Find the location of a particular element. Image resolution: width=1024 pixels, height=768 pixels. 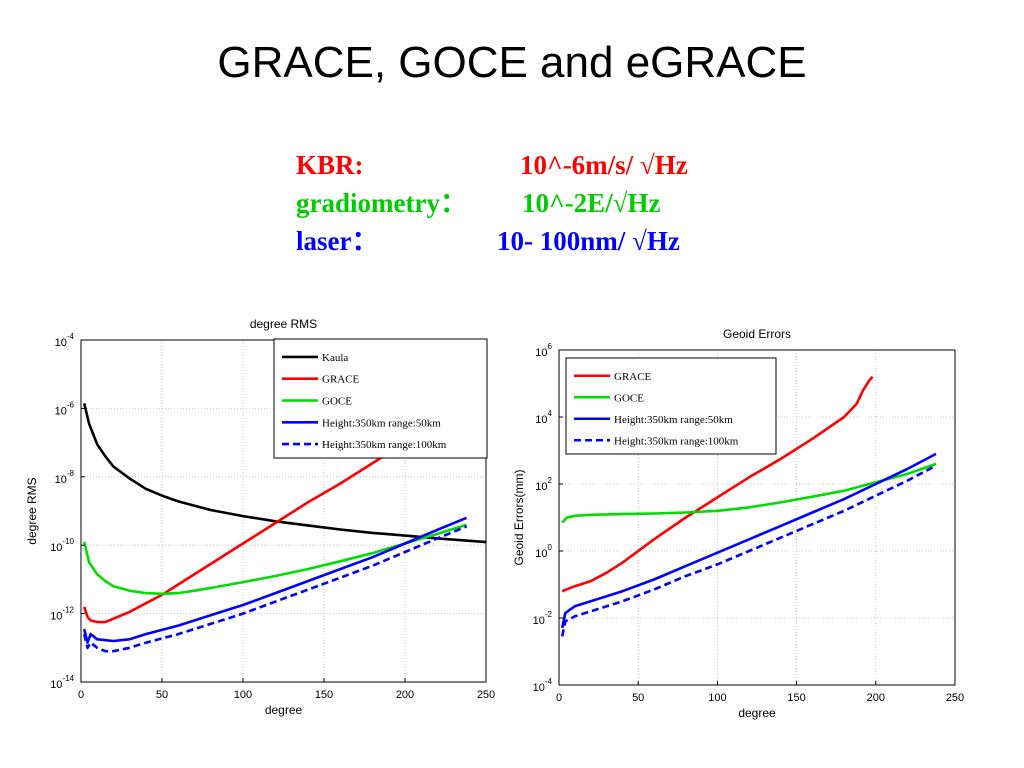

y-tick-label-1: 10⁴ is located at coordinates (543, 417).